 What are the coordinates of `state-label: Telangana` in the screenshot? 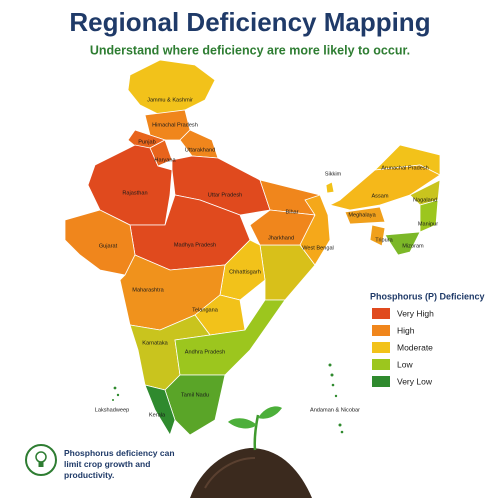 It's located at (205, 310).